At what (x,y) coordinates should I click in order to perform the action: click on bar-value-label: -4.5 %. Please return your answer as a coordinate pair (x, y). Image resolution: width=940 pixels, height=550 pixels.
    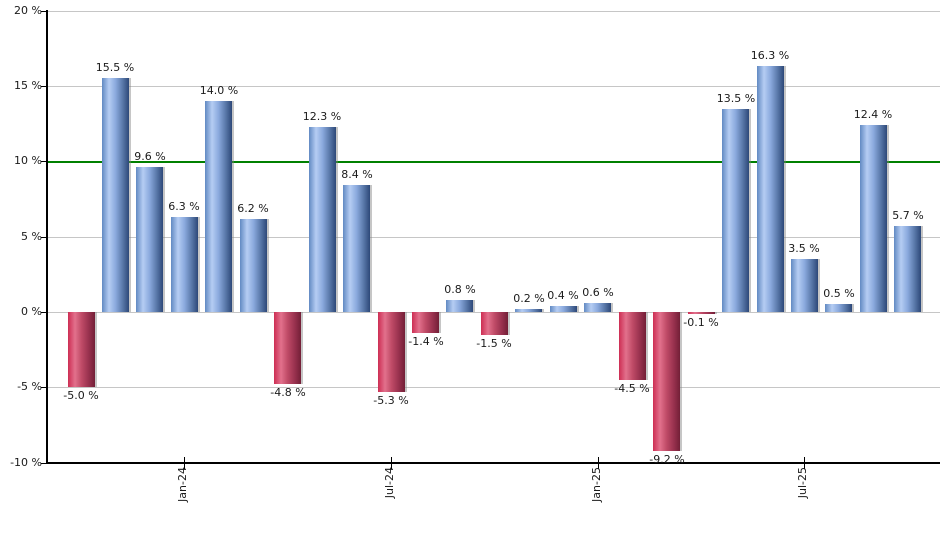
    Looking at the image, I should click on (632, 388).